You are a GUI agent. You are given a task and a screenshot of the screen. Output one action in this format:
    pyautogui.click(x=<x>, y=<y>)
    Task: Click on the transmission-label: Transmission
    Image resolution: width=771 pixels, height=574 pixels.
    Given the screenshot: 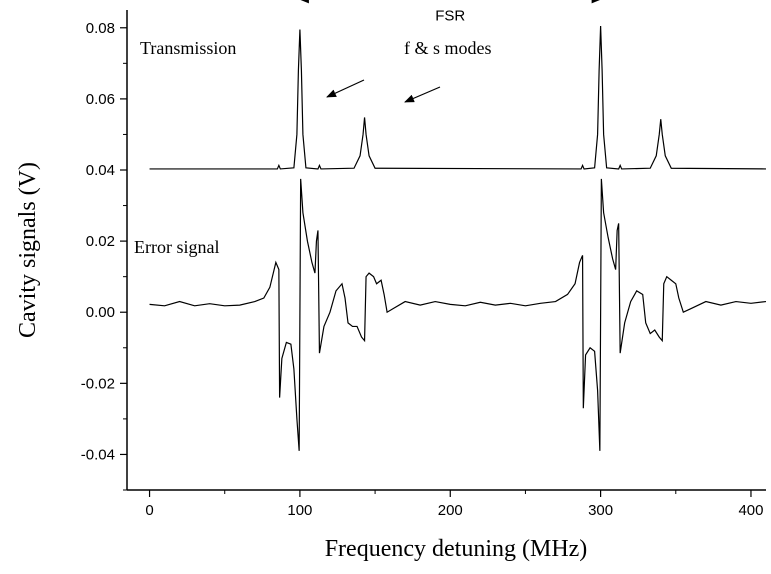 What is the action you would take?
    pyautogui.click(x=188, y=48)
    